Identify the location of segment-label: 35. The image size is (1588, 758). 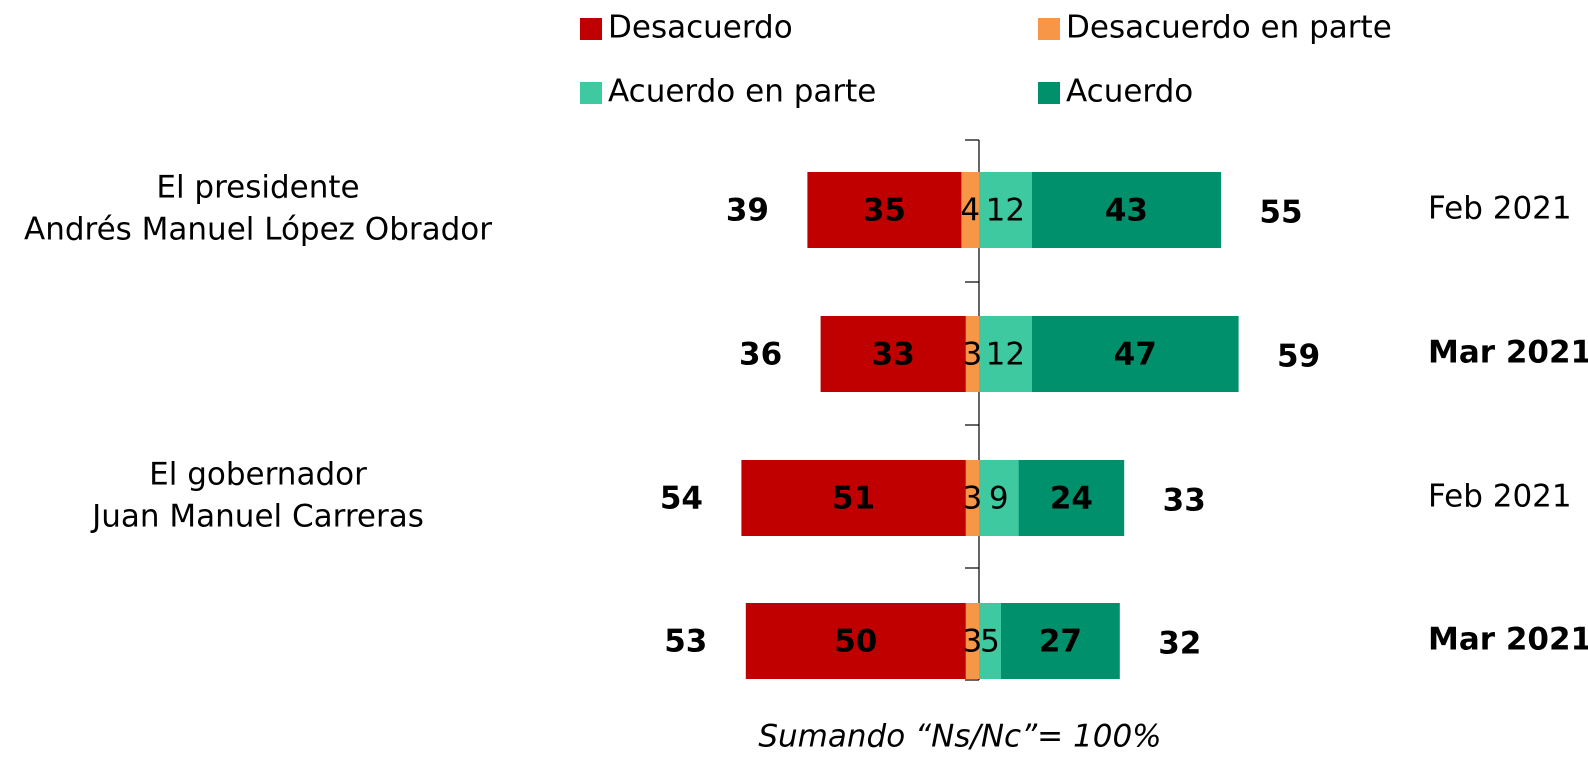
(884, 211).